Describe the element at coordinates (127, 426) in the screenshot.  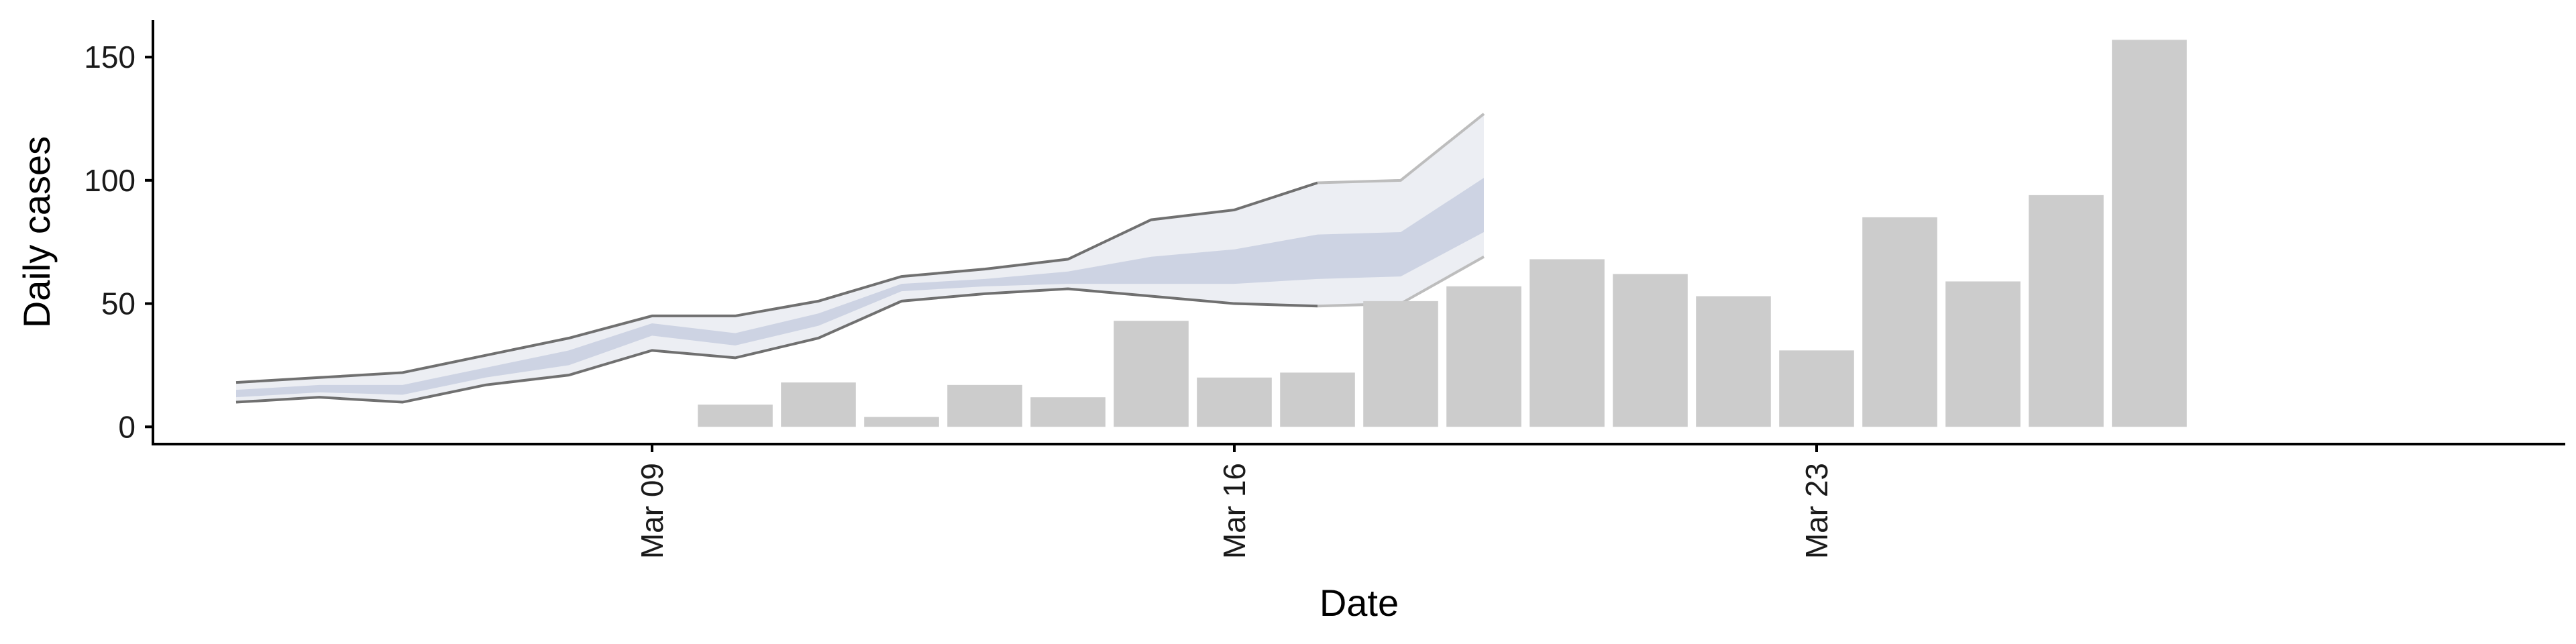
I see `y-tick-label: 0` at that location.